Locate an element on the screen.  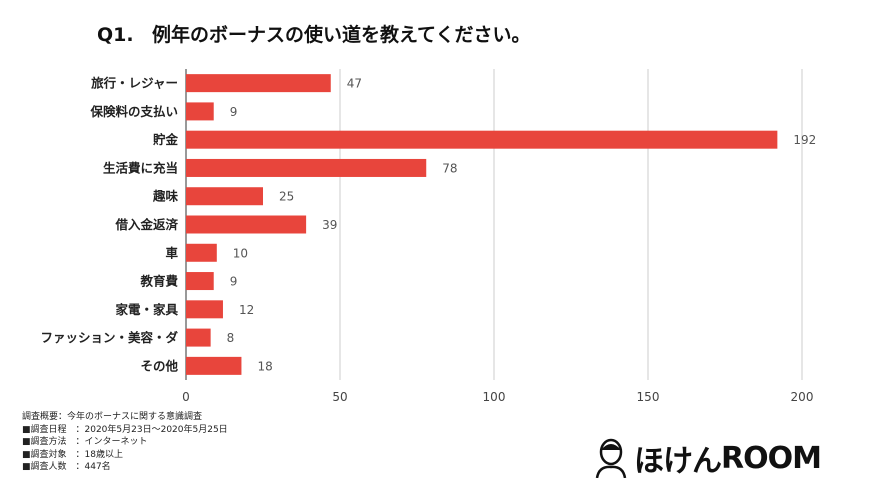
x-tick-label: 100 is located at coordinates (494, 397).